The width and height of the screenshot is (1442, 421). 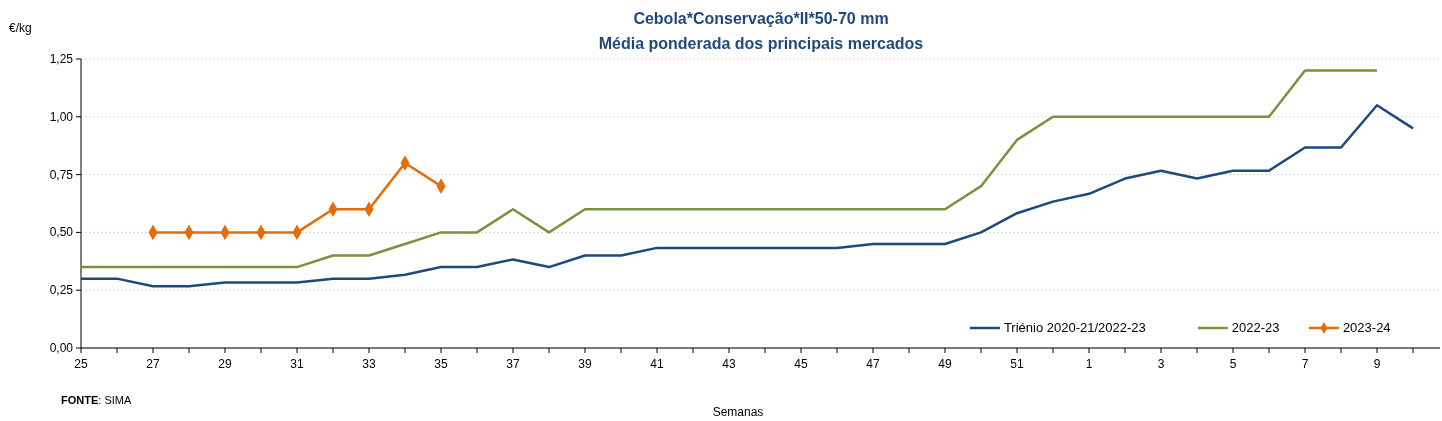 I want to click on x-tick-label: 43, so click(x=729, y=364).